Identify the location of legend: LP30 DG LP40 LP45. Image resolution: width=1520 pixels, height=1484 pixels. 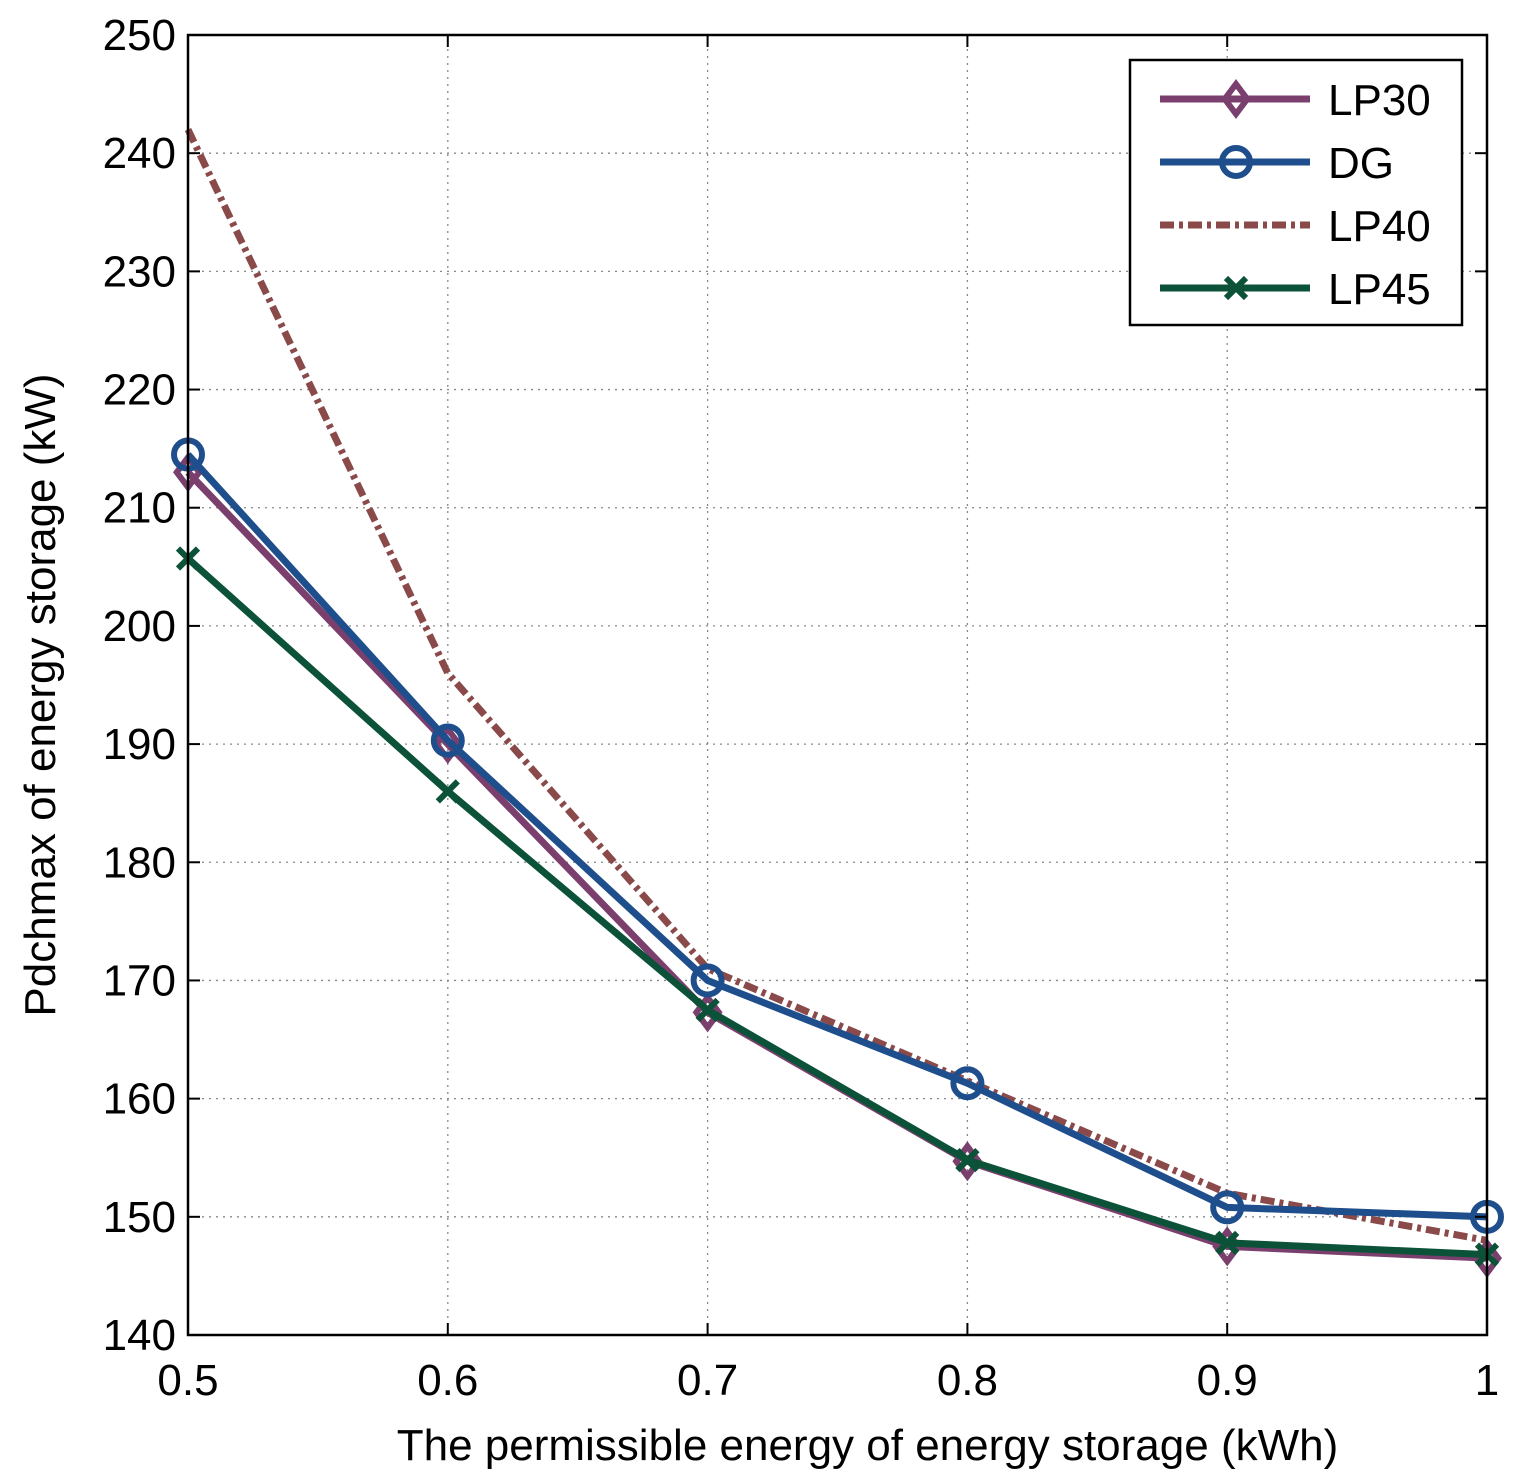
(1296, 192).